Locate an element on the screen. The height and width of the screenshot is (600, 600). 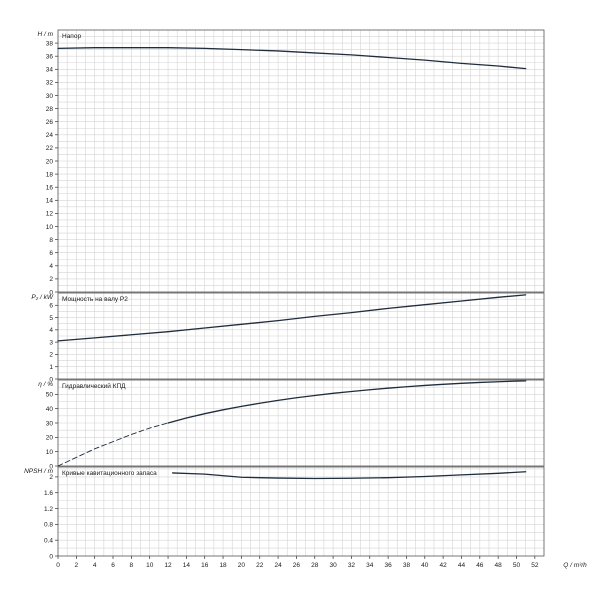
y-tick-label: 14 is located at coordinates (50, 201).